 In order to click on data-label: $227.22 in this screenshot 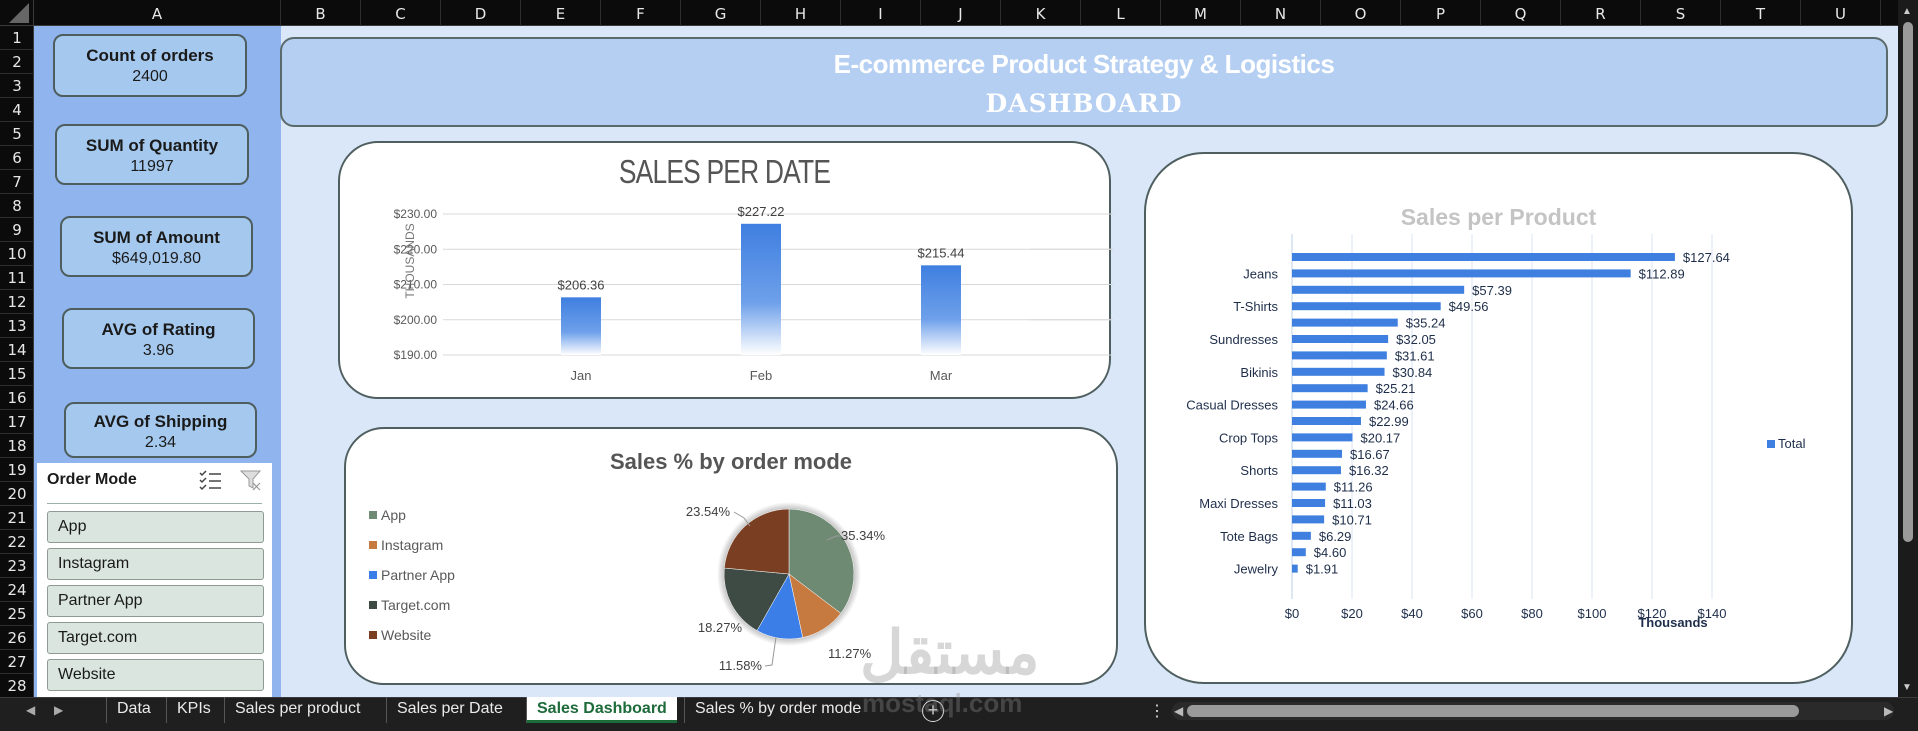, I will do `click(761, 211)`.